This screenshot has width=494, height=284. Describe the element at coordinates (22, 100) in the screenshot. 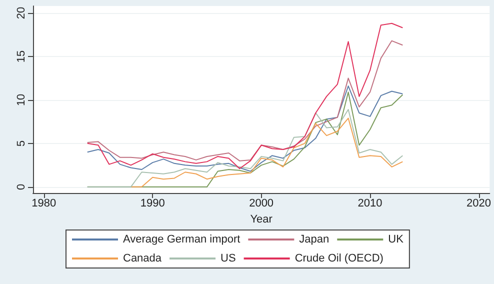

I see `y-tick-label: 10` at that location.